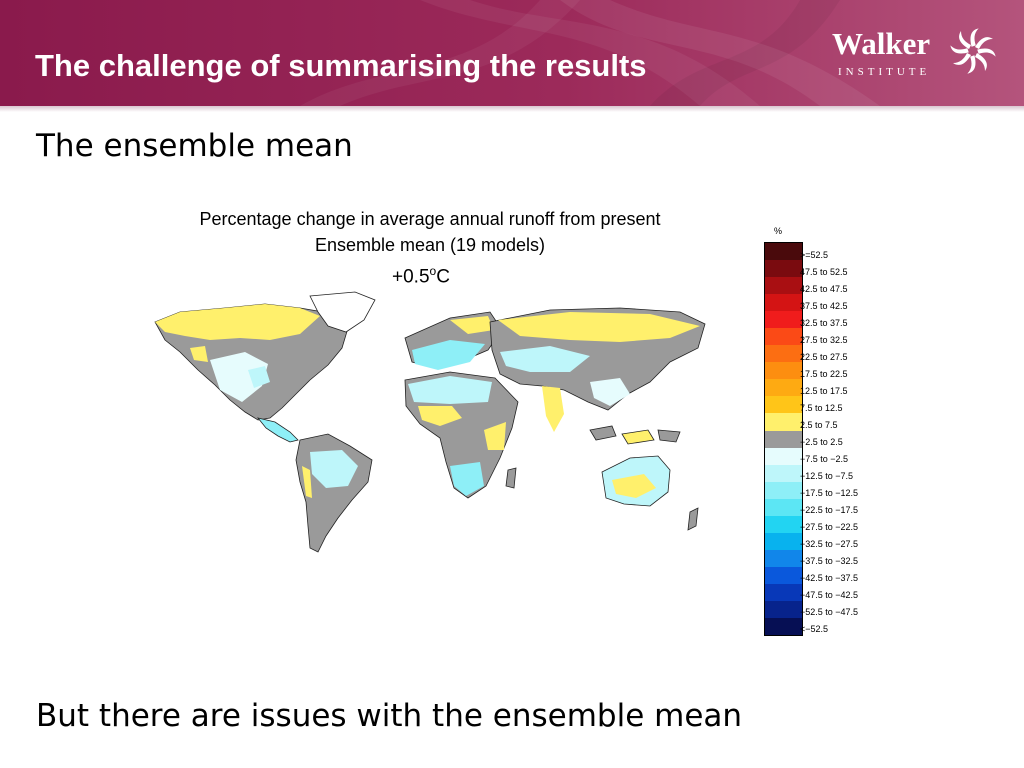  What do you see at coordinates (973, 51) in the screenshot?
I see `swirl-logo-icon` at bounding box center [973, 51].